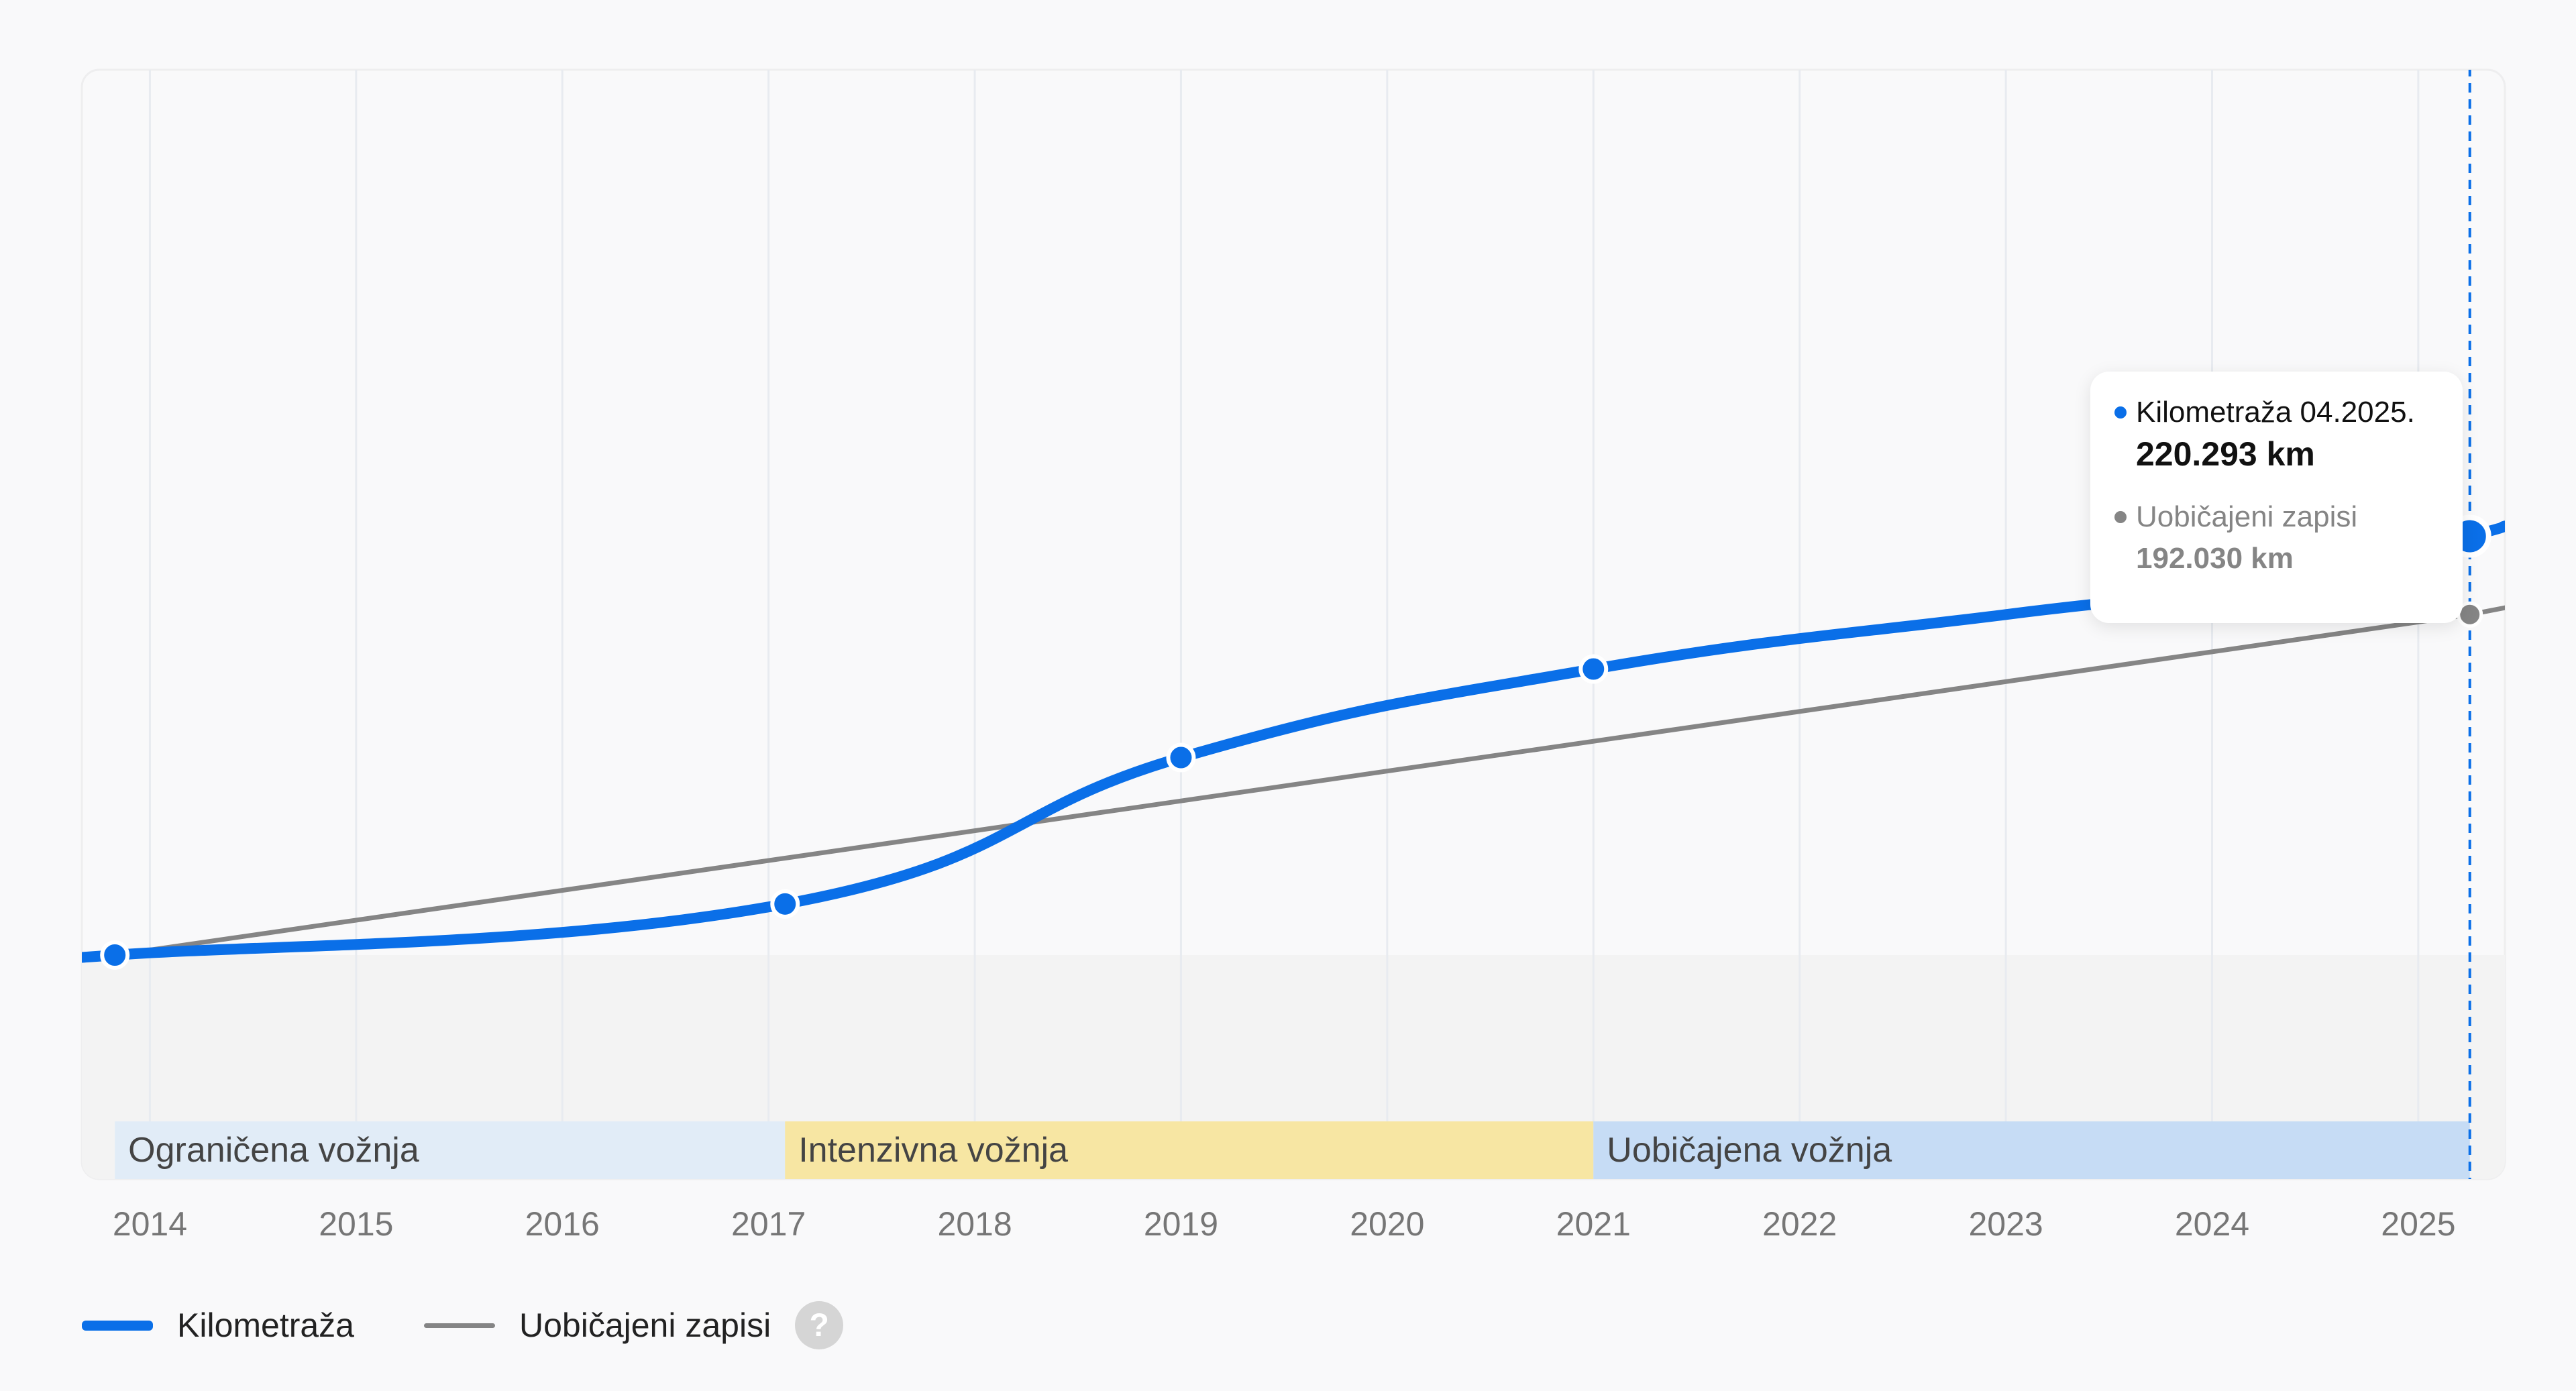 This screenshot has width=2576, height=1391. I want to click on x-tick-label-2020: 2020, so click(1387, 1224).